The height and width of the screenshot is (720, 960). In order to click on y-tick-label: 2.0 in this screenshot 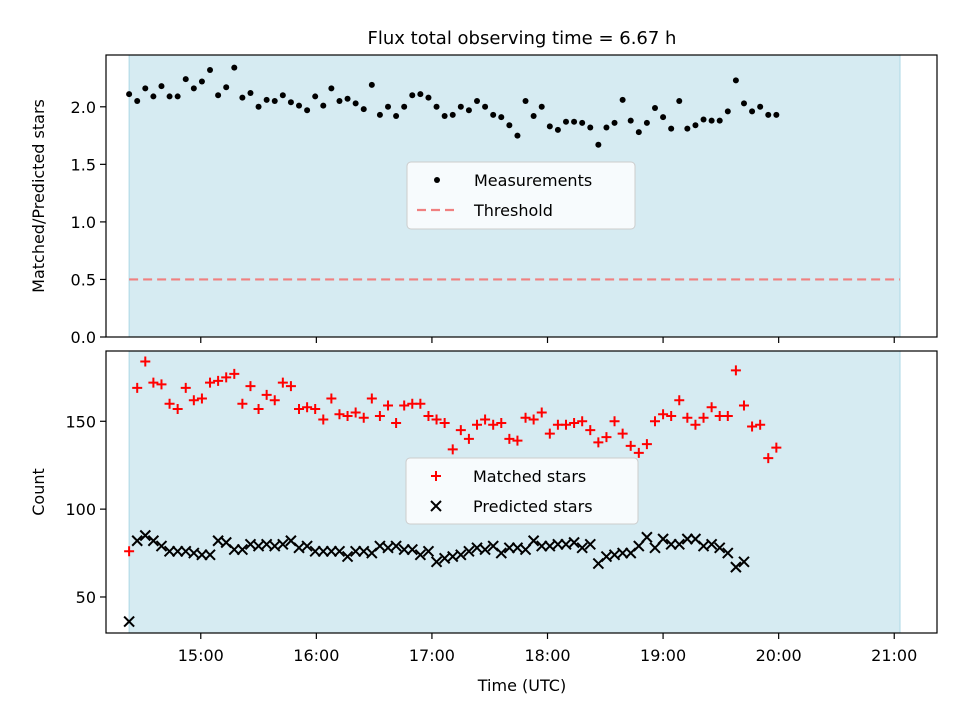, I will do `click(83, 107)`.